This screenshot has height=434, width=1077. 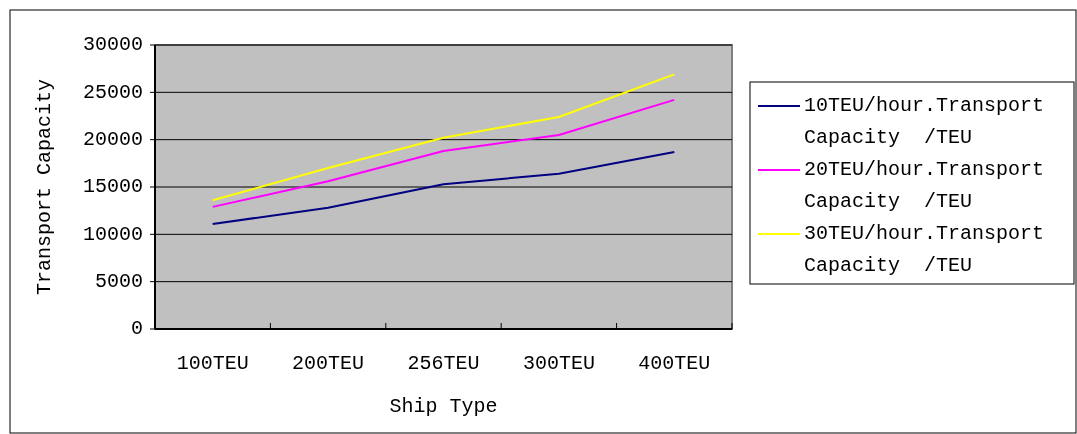 What do you see at coordinates (924, 122) in the screenshot?
I see `legend-label: 10TEU/hour.Transport Capacity /TEU` at bounding box center [924, 122].